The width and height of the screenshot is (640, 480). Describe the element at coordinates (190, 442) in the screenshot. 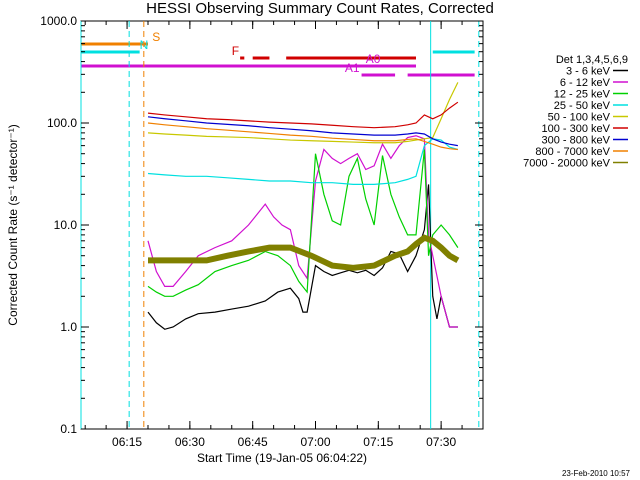

I see `x-tick-label: 06:30` at that location.